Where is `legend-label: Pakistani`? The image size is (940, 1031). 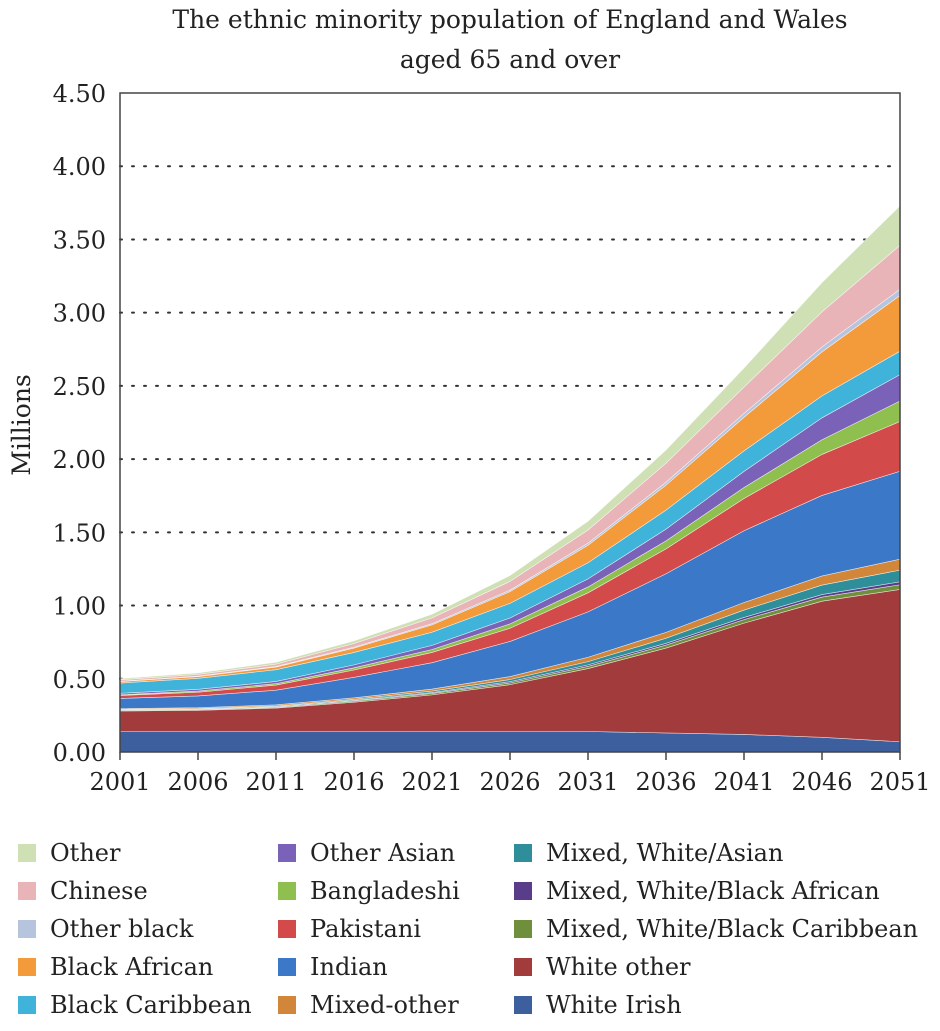 legend-label: Pakistani is located at coordinates (365, 929).